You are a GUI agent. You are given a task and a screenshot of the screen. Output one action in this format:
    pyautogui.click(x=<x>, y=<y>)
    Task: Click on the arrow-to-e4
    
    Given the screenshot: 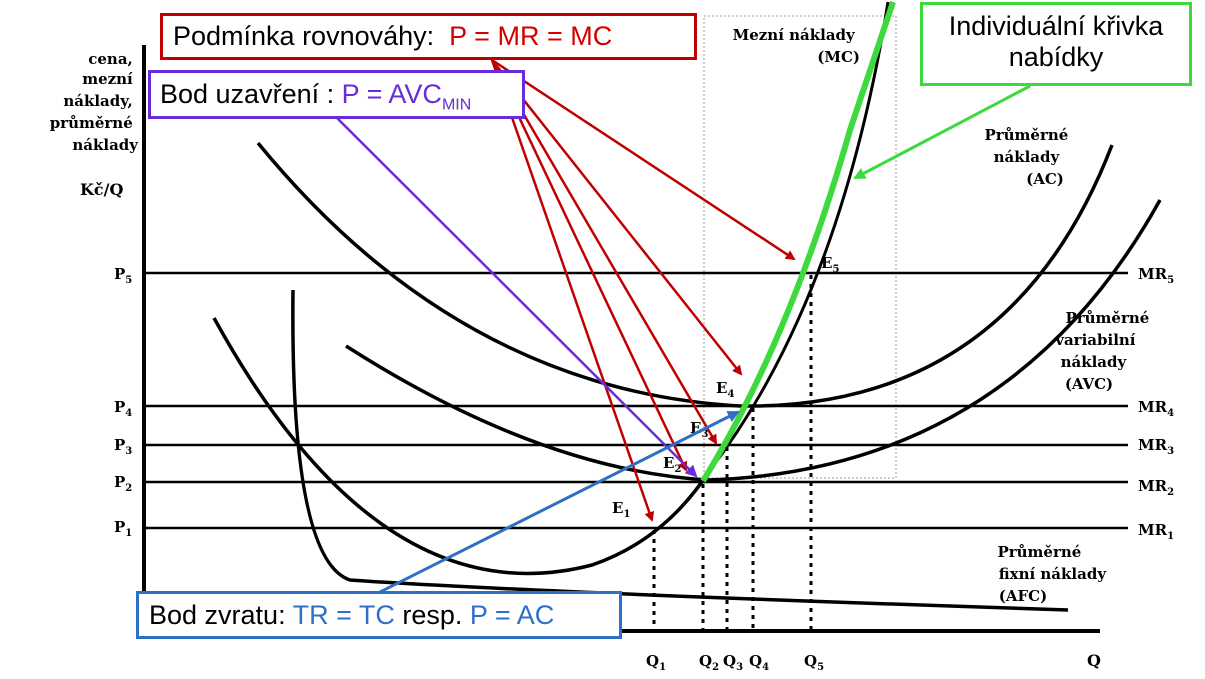 What is the action you would take?
    pyautogui.click(x=617, y=217)
    